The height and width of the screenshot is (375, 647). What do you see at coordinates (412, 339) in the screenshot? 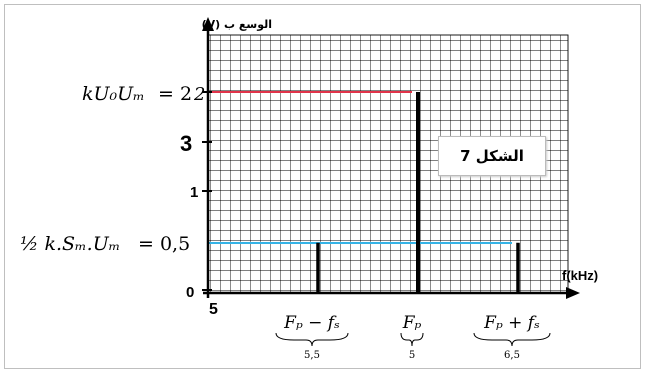
I see `x-brace-mid` at bounding box center [412, 339].